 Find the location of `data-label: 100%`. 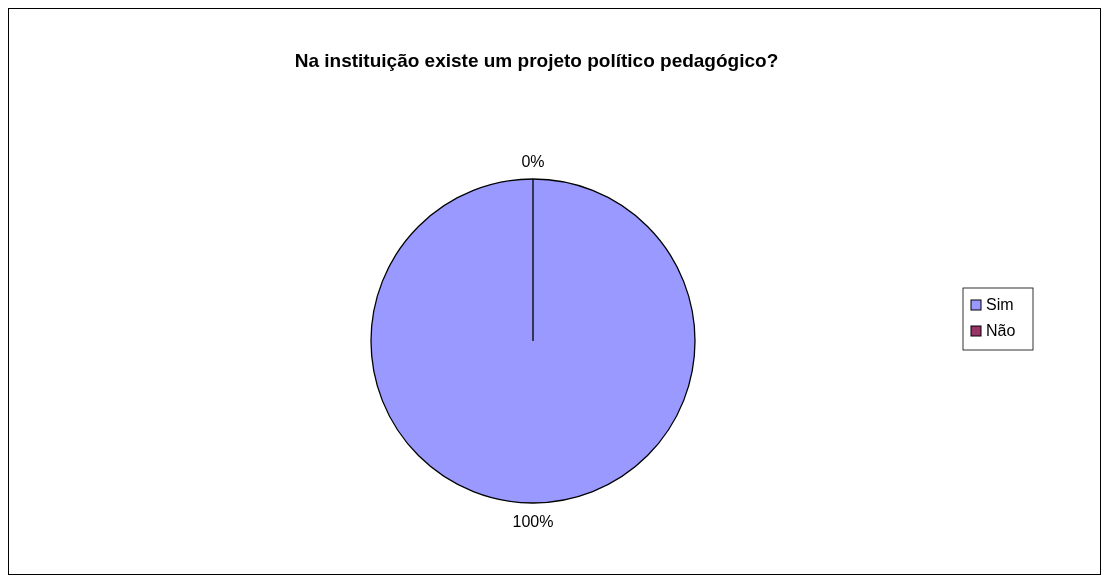

data-label: 100% is located at coordinates (533, 521).